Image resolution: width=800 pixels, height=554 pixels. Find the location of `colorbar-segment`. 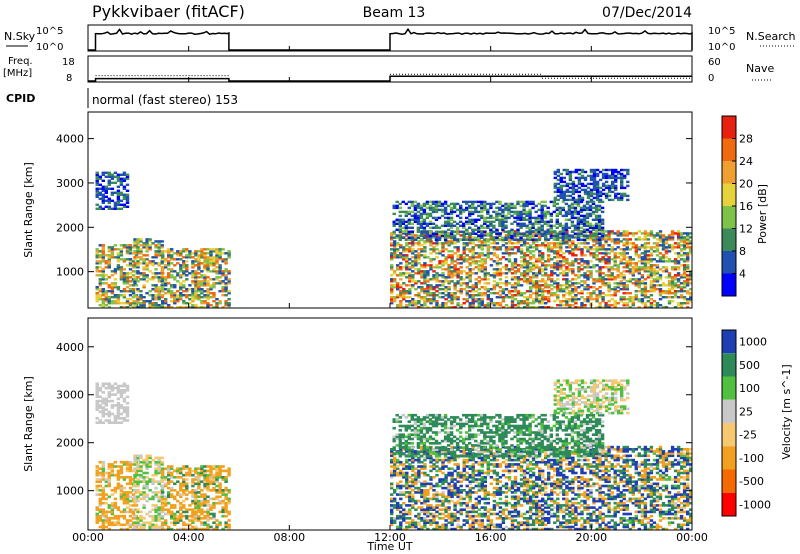

colorbar-segment is located at coordinates (729, 217).